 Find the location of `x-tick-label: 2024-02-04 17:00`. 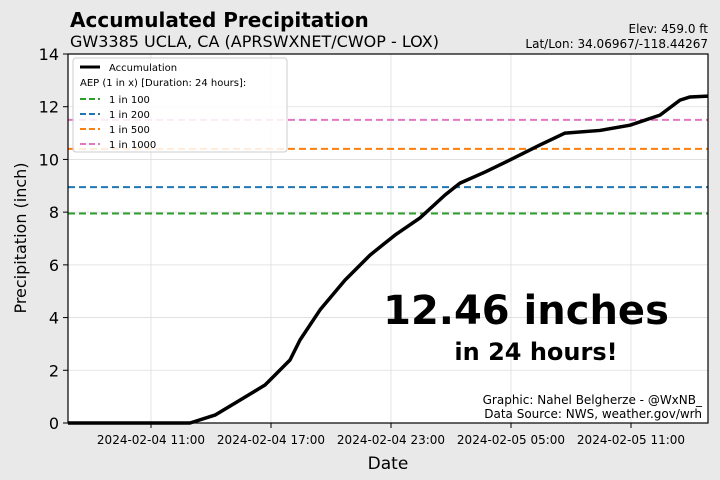

x-tick-label: 2024-02-04 17:00 is located at coordinates (271, 440).